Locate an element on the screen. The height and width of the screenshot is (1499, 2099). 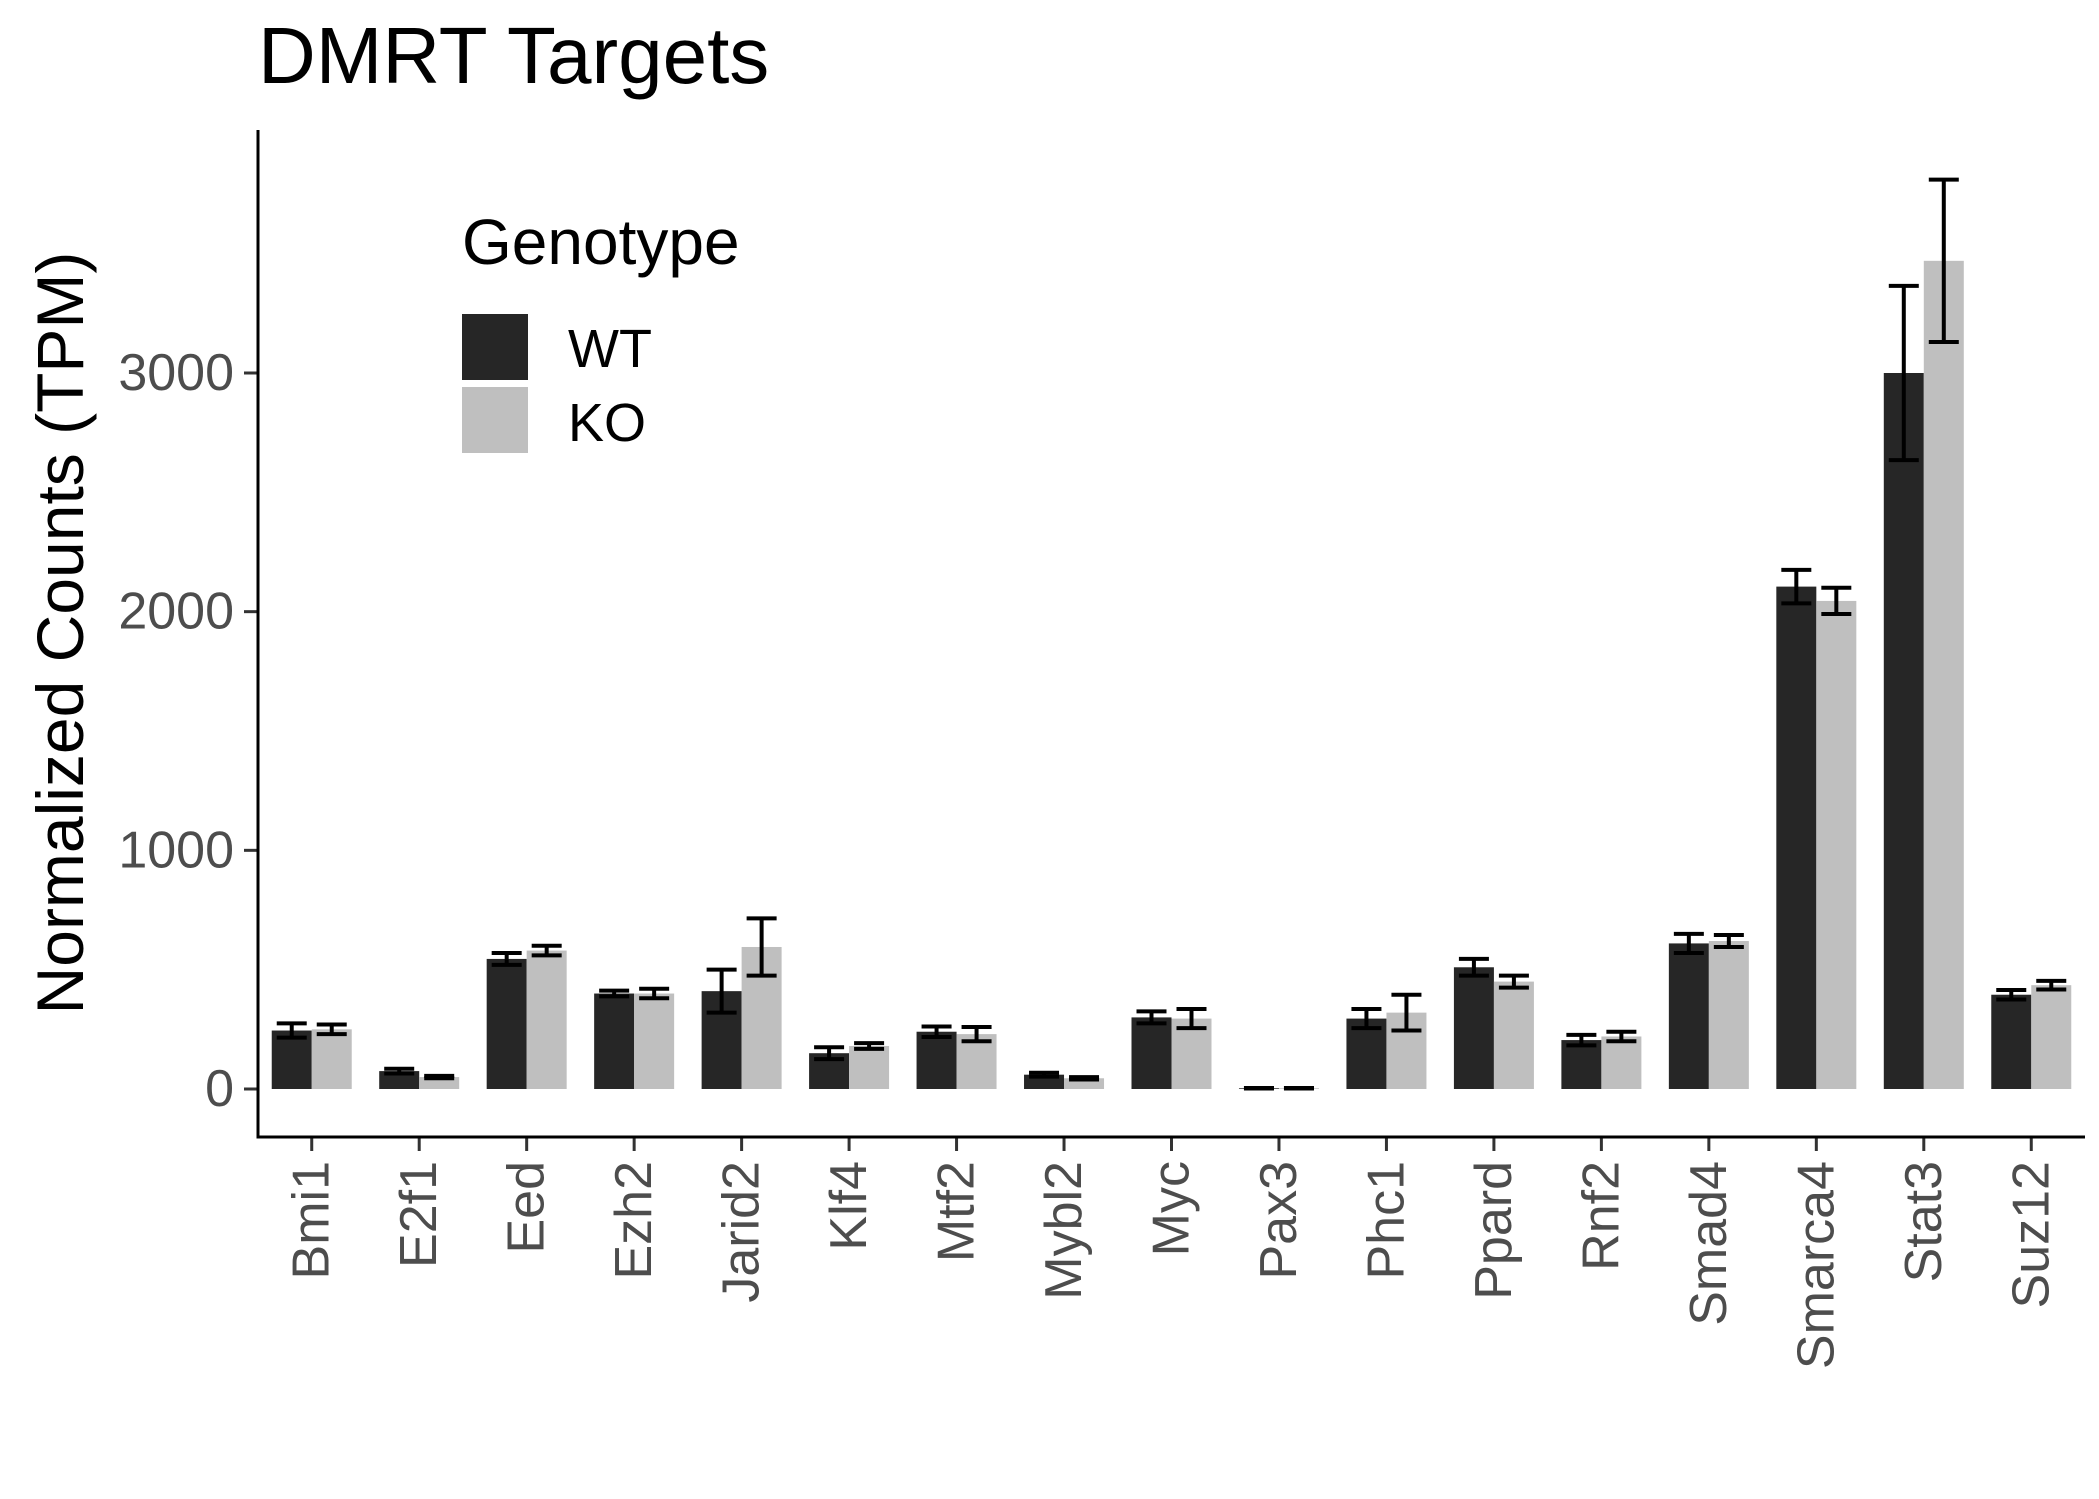
error-bar-wt-e2f1 is located at coordinates (399, 1071).